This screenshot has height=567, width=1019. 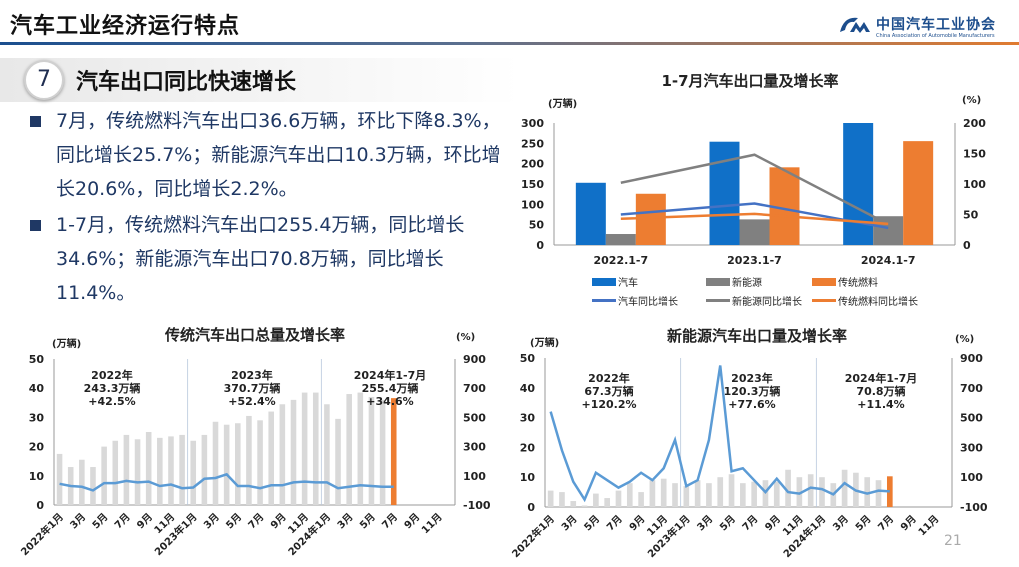 What do you see at coordinates (532, 143) in the screenshot?
I see `y-tick-label: 250` at bounding box center [532, 143].